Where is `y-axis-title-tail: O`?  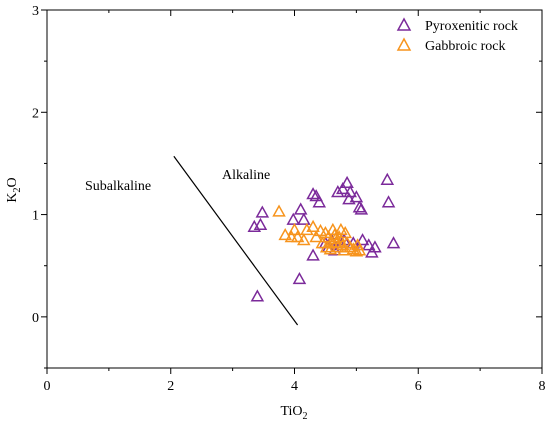
y-axis-title-tail: O is located at coordinates (12, 182).